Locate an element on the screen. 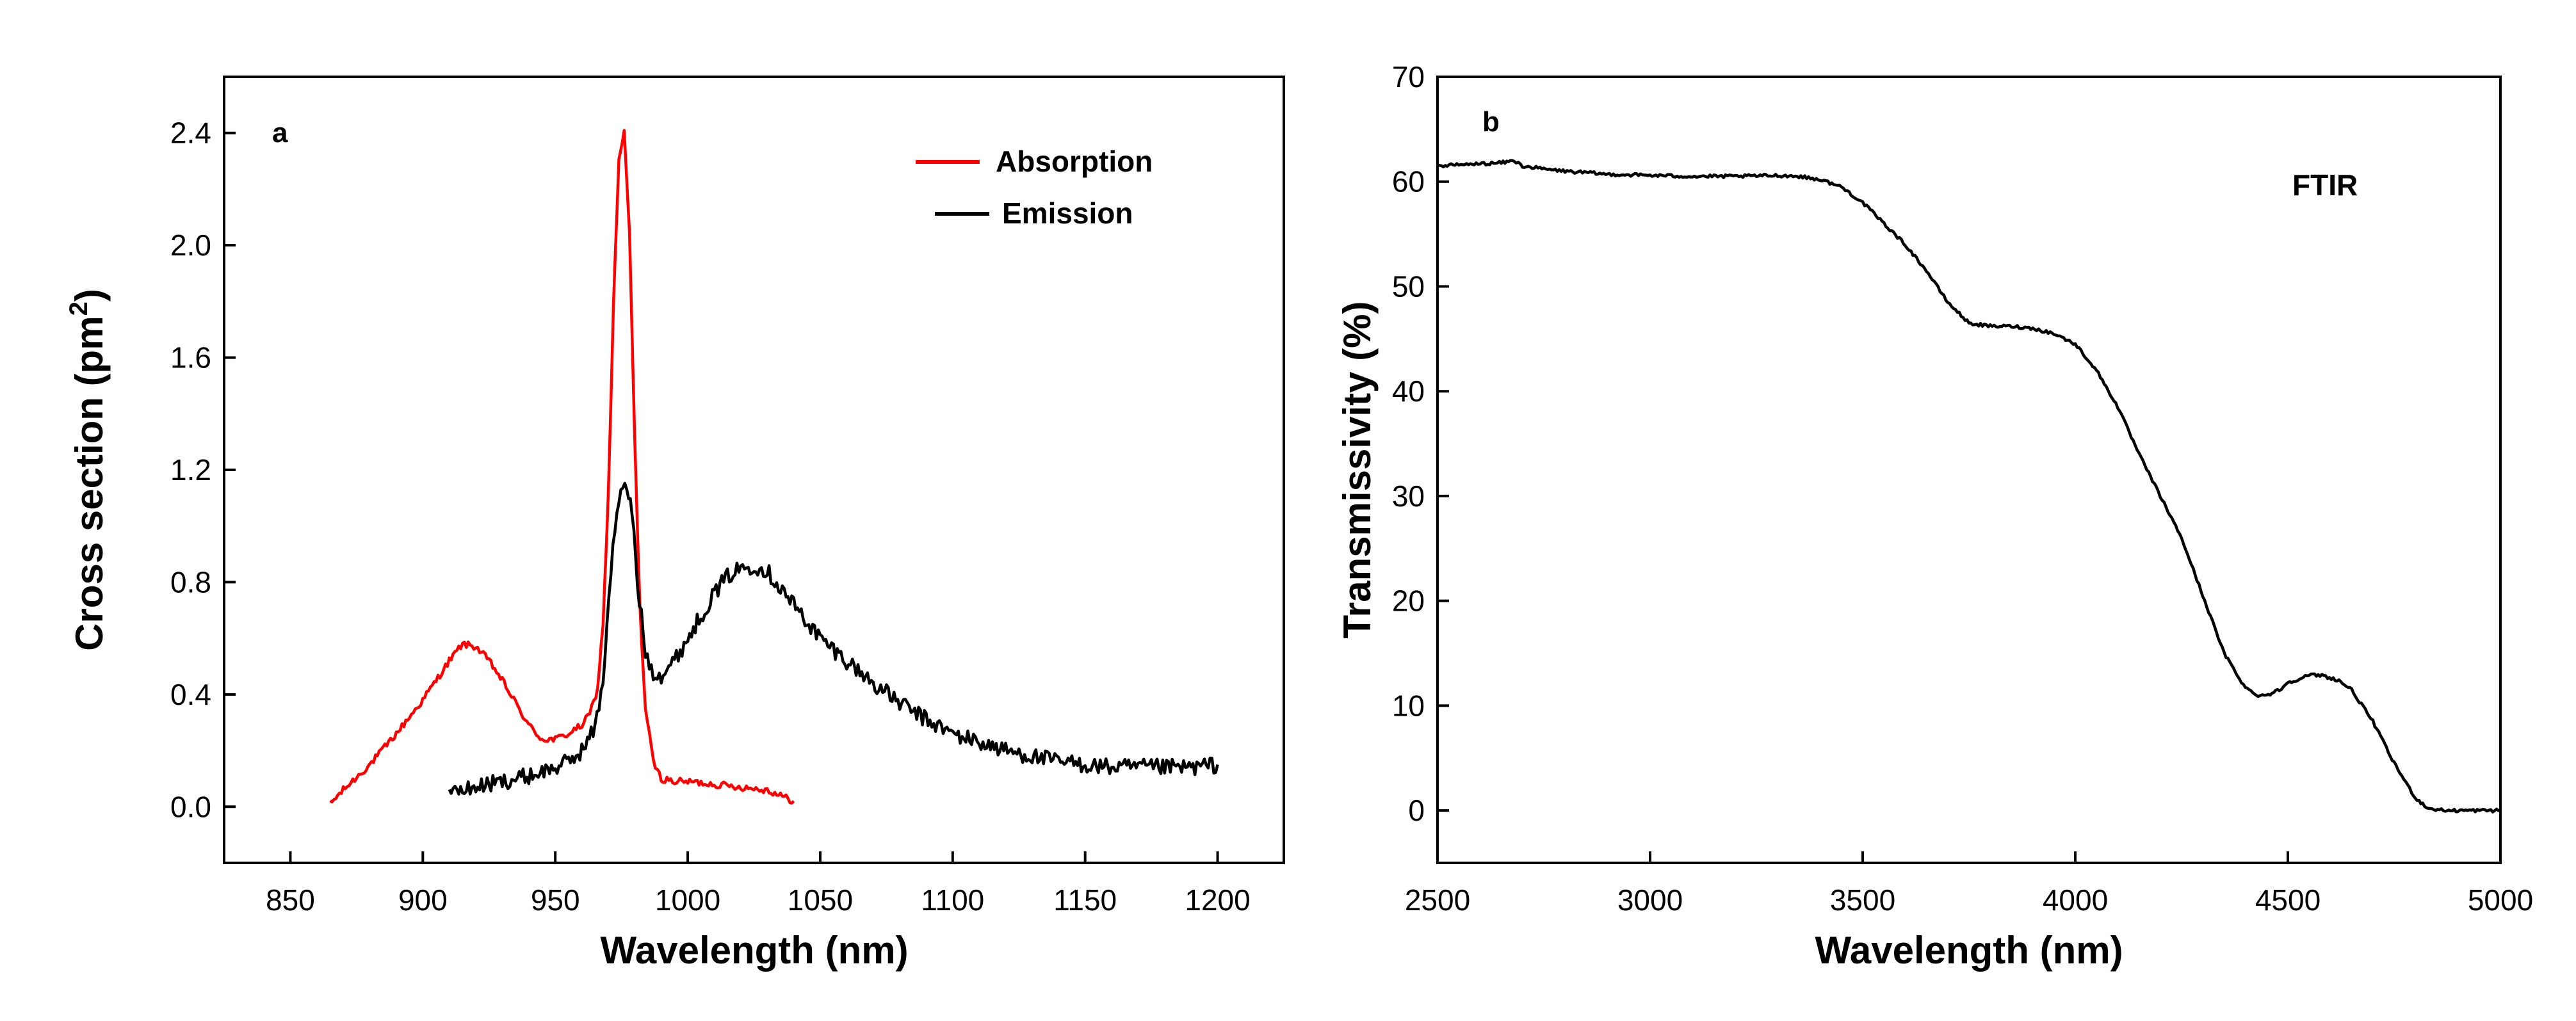 This screenshot has width=2576, height=1021. chart-b-x-tick-label: 3500 is located at coordinates (1862, 900).